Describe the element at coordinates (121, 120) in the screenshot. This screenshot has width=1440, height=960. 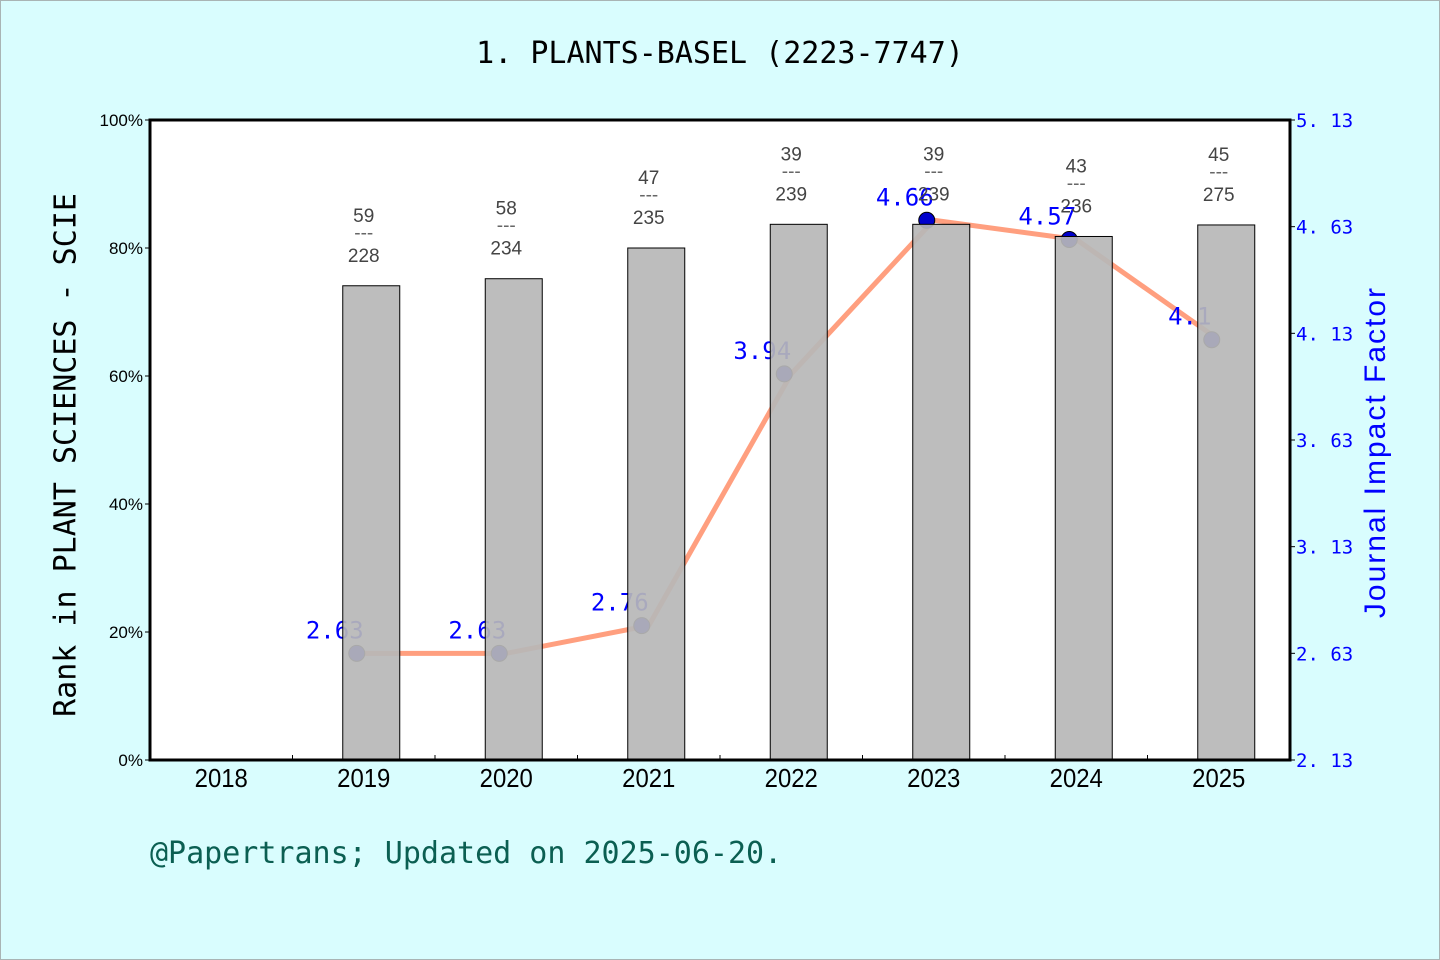
I see `left-tick-label: 100%` at that location.